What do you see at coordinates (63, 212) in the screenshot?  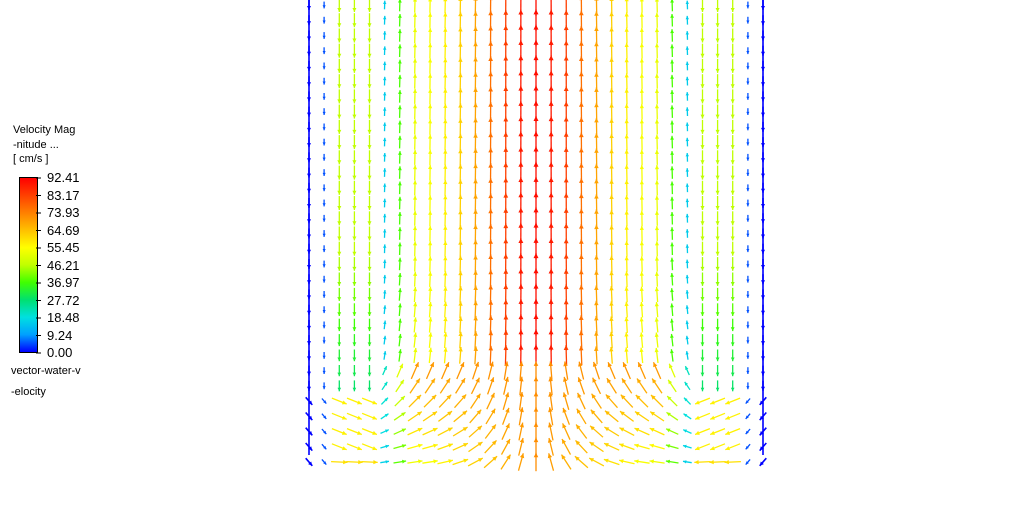 I see `colorbar-tick-label: 73.93` at bounding box center [63, 212].